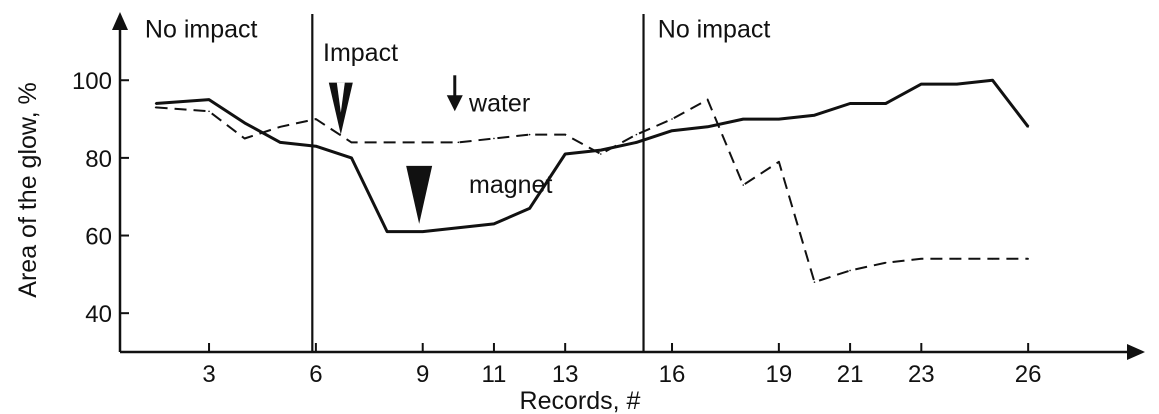  What do you see at coordinates (315, 374) in the screenshot?
I see `x-tick-label: 6` at bounding box center [315, 374].